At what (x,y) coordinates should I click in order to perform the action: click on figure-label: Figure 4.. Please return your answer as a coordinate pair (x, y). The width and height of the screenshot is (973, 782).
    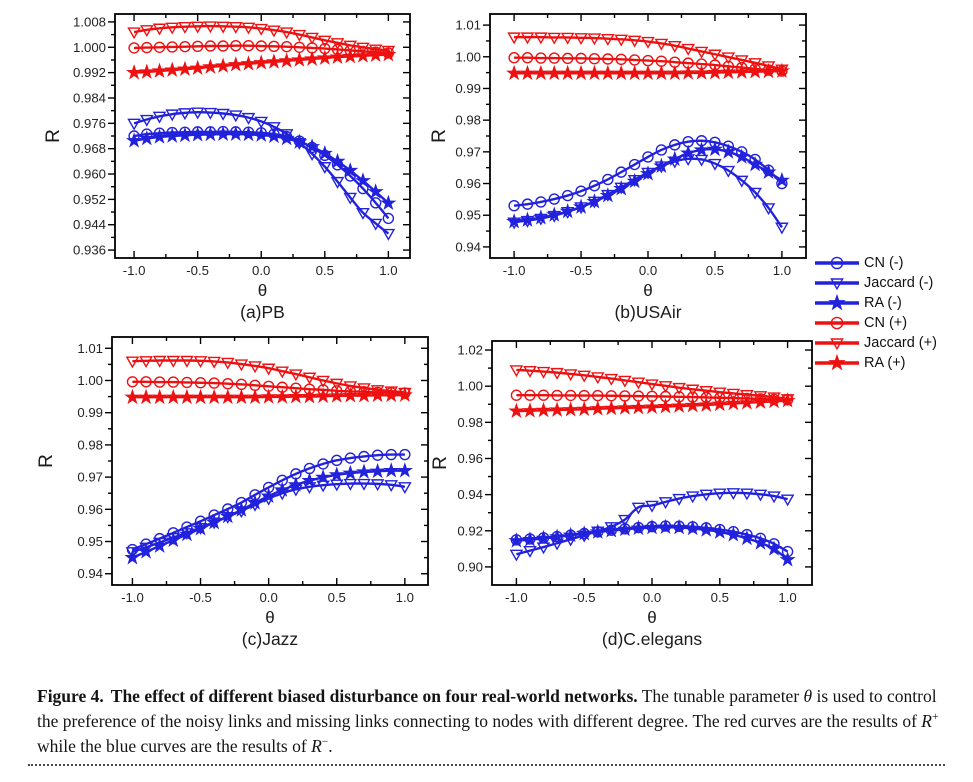
    Looking at the image, I should click on (70, 696).